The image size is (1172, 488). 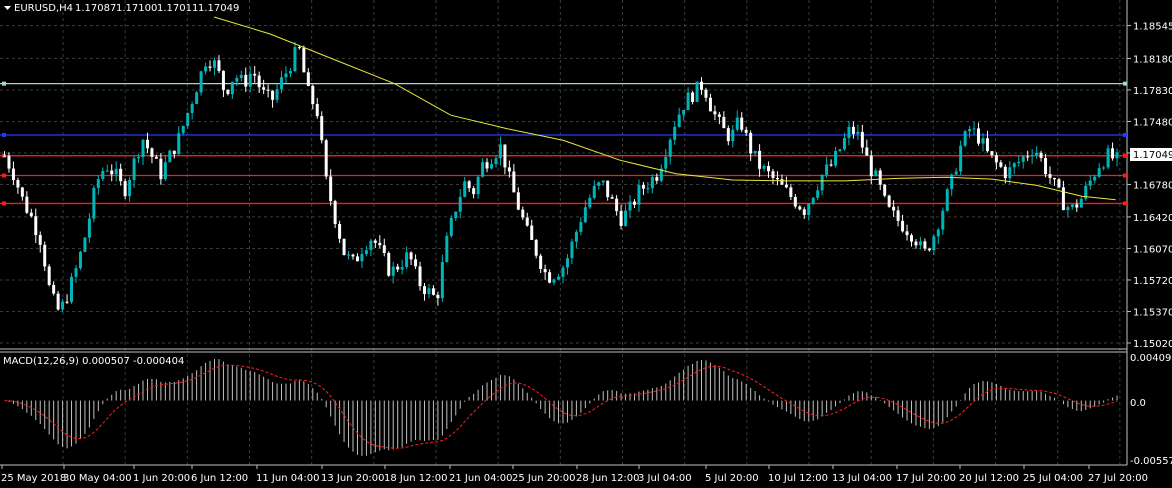 I want to click on time-tick-label: 3 Jul 04:00, so click(x=665, y=478).